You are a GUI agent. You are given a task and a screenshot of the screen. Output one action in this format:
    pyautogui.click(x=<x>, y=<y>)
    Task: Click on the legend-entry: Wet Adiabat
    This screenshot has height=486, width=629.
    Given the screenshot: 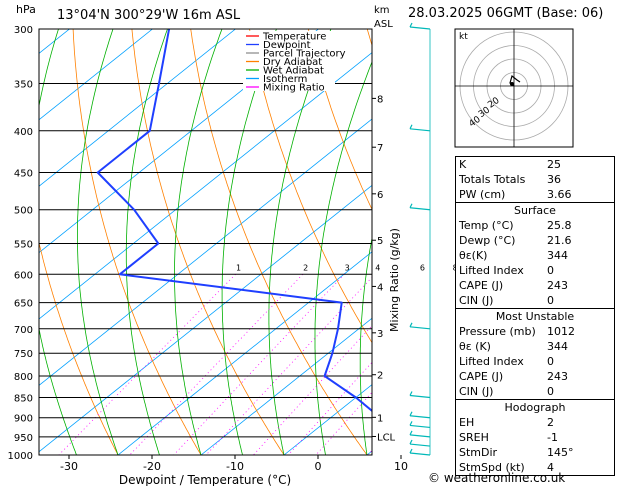 What is the action you would take?
    pyautogui.click(x=293, y=71)
    